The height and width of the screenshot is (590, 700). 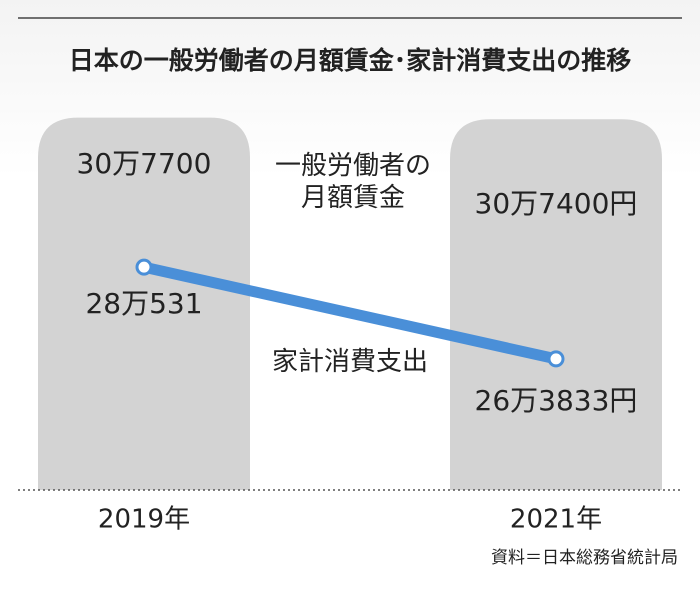 I want to click on x-tick-label: 2019年, so click(x=144, y=520).